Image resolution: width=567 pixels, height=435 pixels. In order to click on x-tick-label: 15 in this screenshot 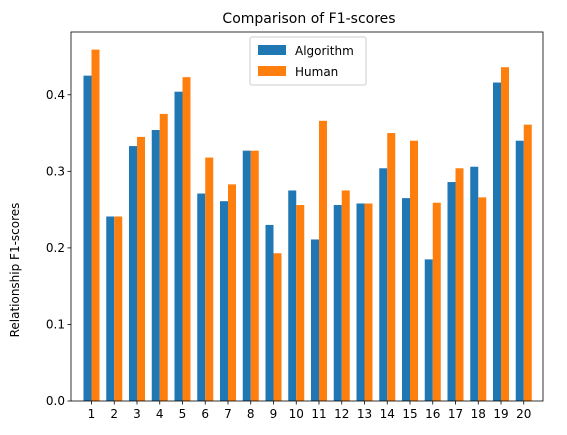, I will do `click(409, 414)`.